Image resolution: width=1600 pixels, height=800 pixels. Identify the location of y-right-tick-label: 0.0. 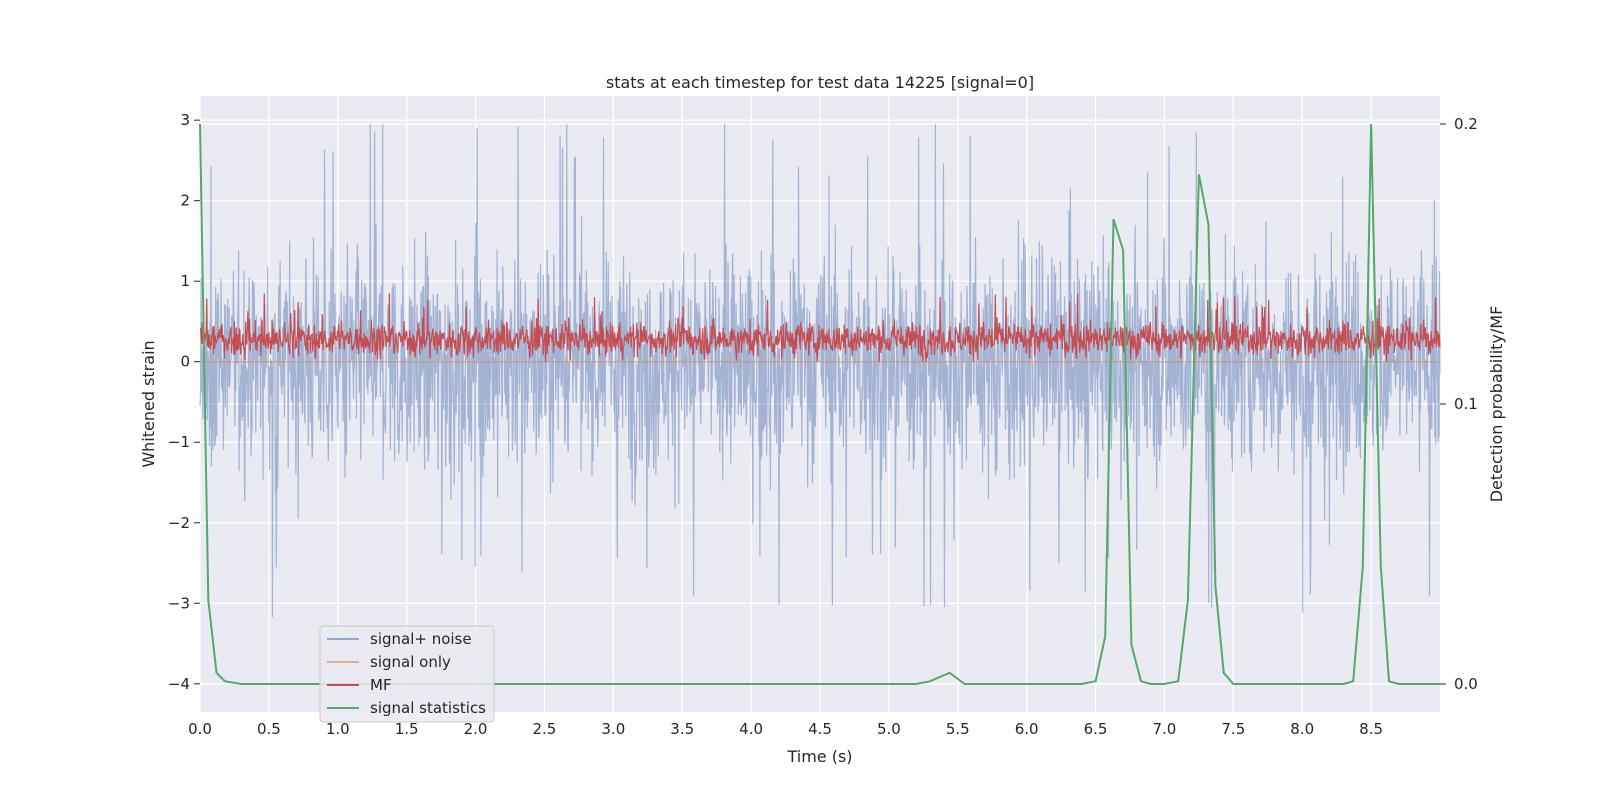
(1466, 684).